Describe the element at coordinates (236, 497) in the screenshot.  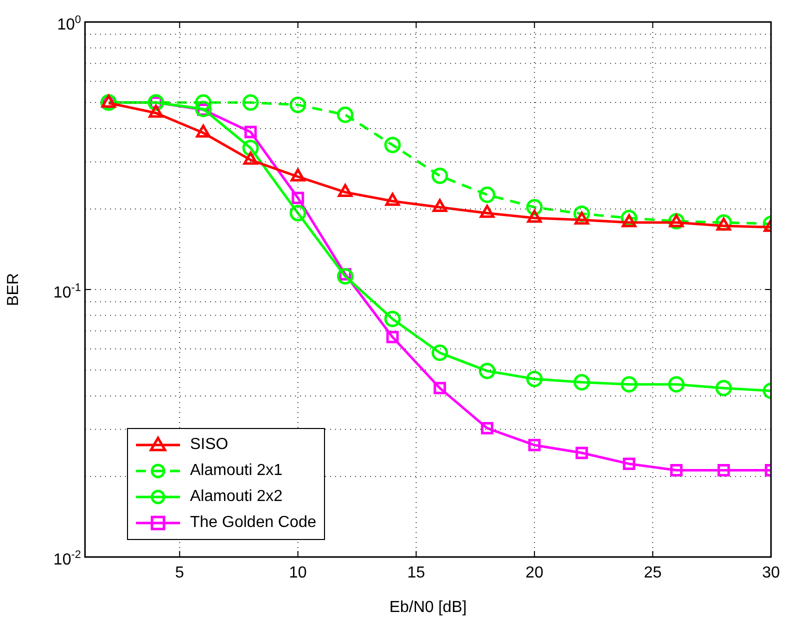
I see `legend-label: Alamouti 2x2` at that location.